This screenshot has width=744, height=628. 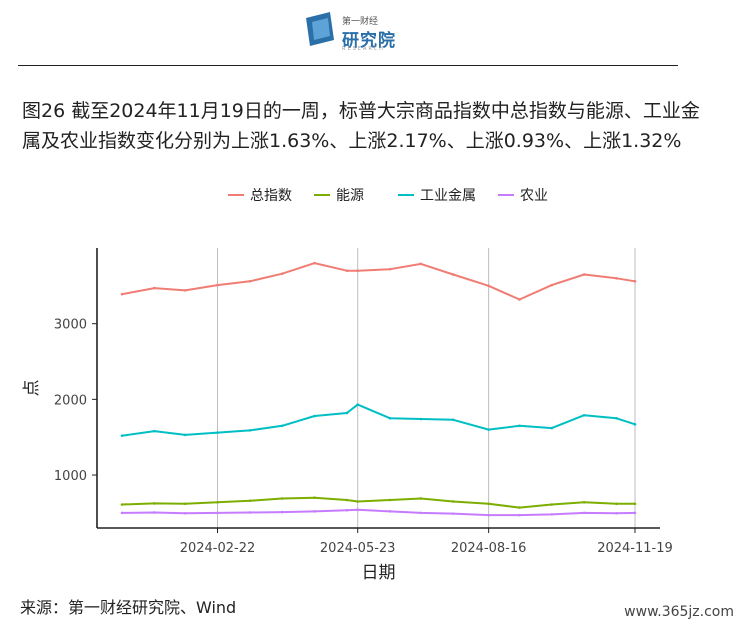 What do you see at coordinates (534, 196) in the screenshot?
I see `legend-label-3: 农业` at bounding box center [534, 196].